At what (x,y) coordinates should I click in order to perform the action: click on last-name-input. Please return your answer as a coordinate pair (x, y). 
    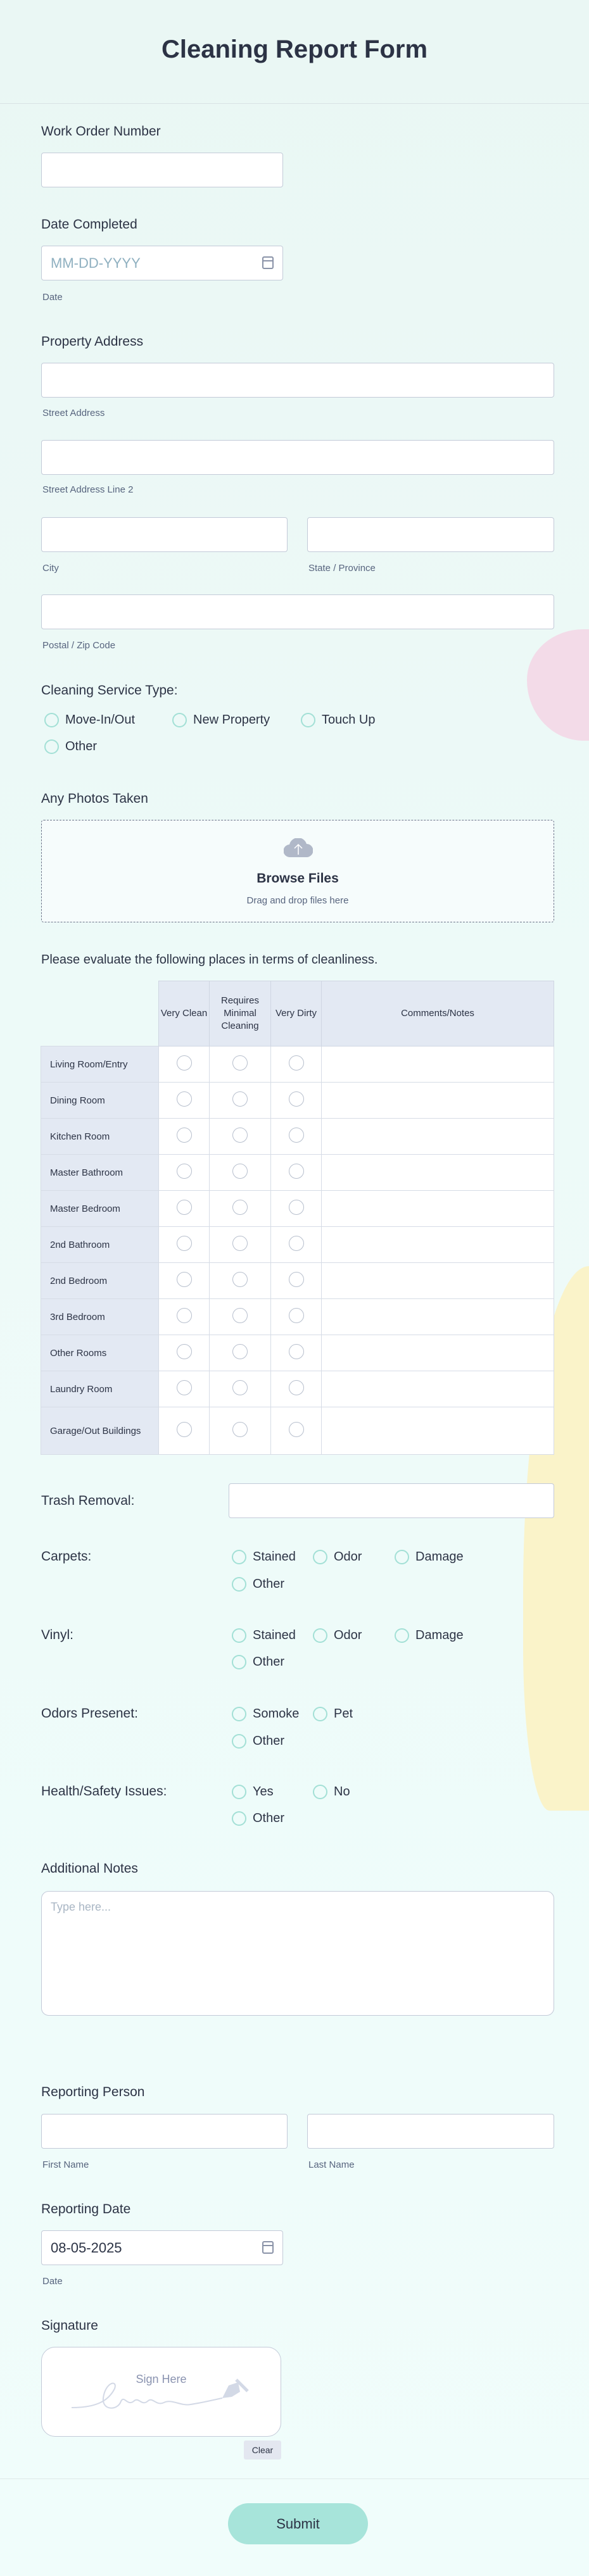
    Looking at the image, I should click on (430, 2131).